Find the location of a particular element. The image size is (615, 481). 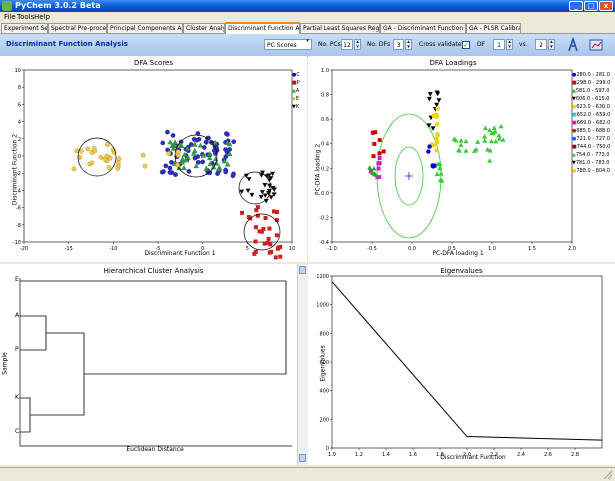

source-select: PC Scores is located at coordinates (288, 44).